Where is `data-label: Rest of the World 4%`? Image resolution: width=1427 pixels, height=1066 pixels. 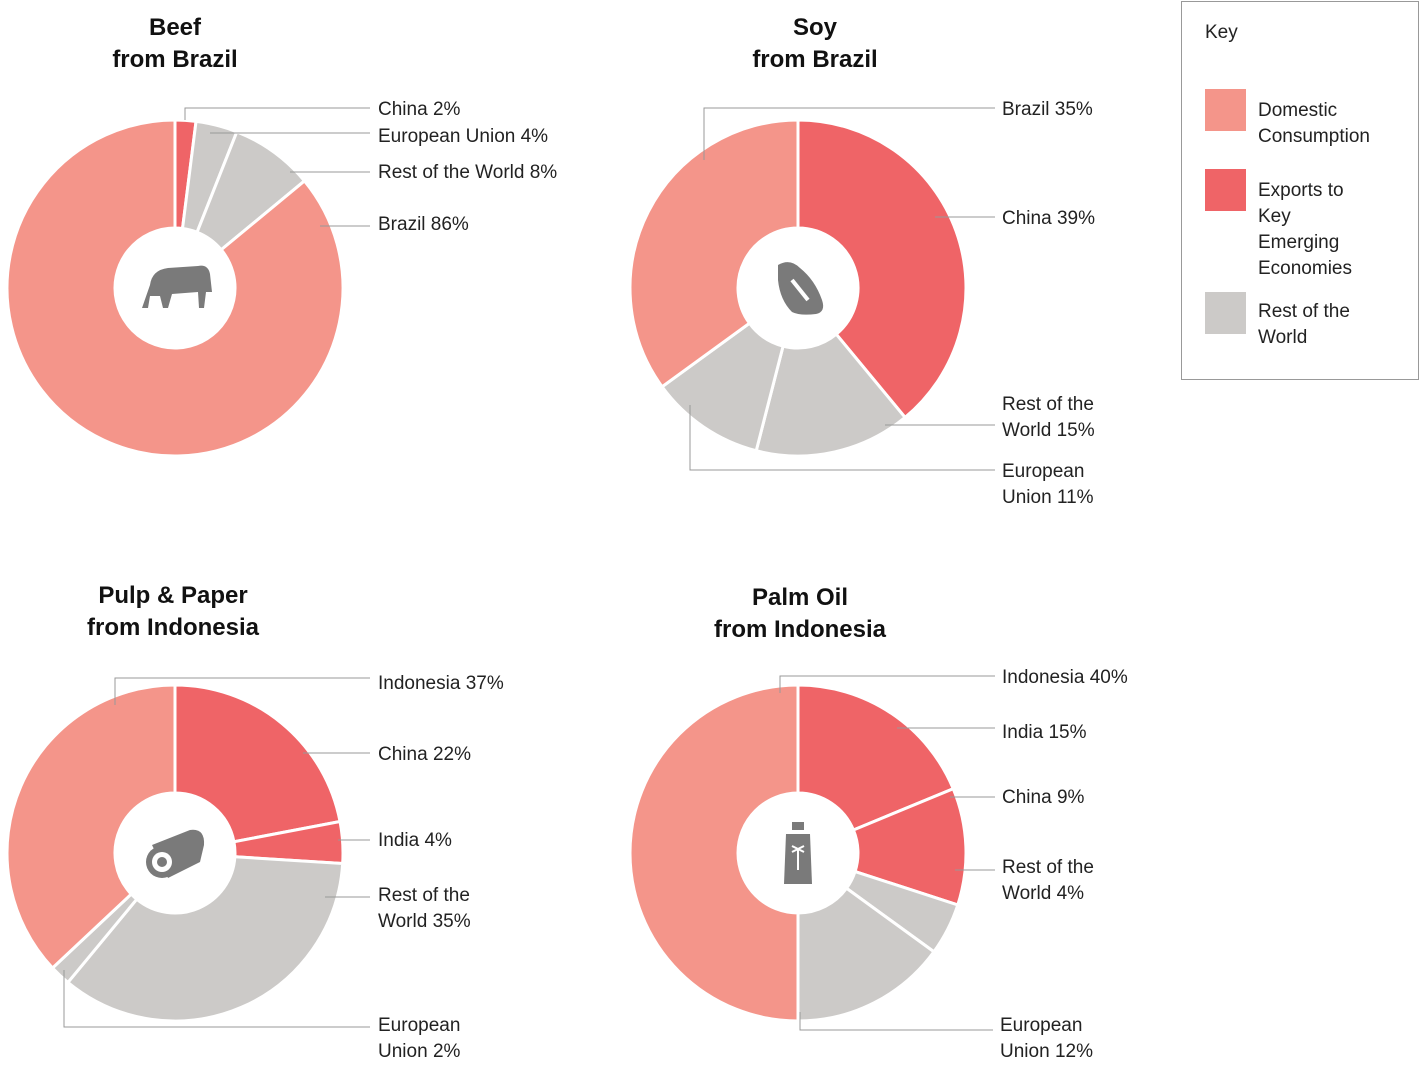 data-label: Rest of the World 4% is located at coordinates (1059, 881).